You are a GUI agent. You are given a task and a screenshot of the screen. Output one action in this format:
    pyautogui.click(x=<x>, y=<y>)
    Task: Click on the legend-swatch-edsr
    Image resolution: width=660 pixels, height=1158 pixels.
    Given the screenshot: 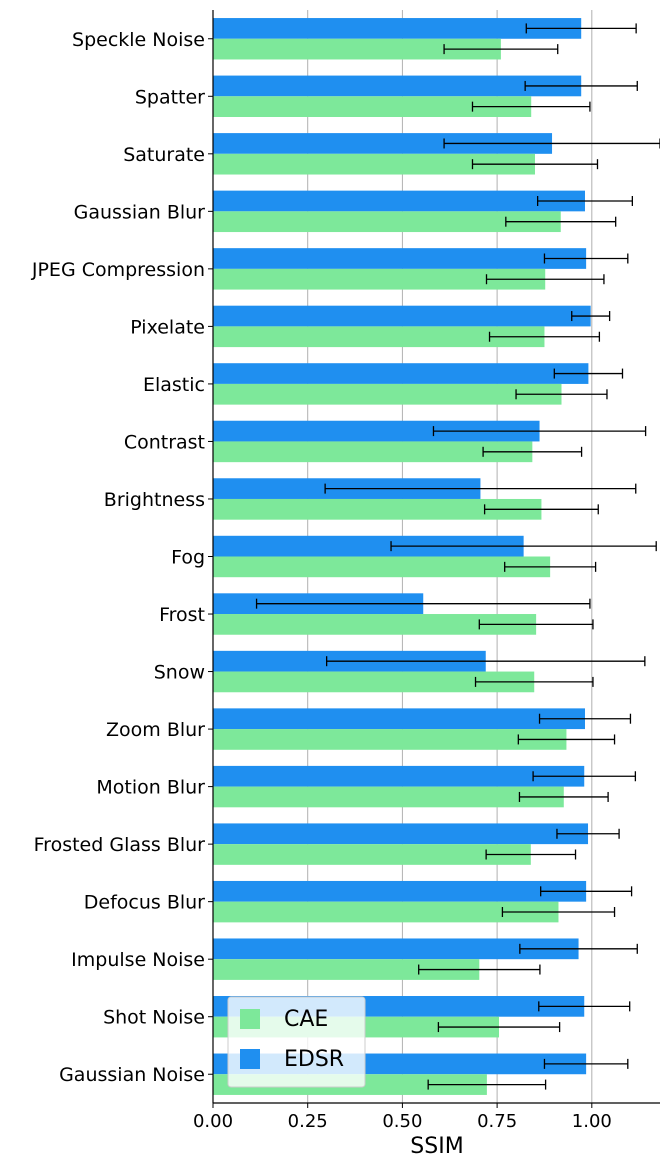 What is the action you would take?
    pyautogui.click(x=250, y=1059)
    